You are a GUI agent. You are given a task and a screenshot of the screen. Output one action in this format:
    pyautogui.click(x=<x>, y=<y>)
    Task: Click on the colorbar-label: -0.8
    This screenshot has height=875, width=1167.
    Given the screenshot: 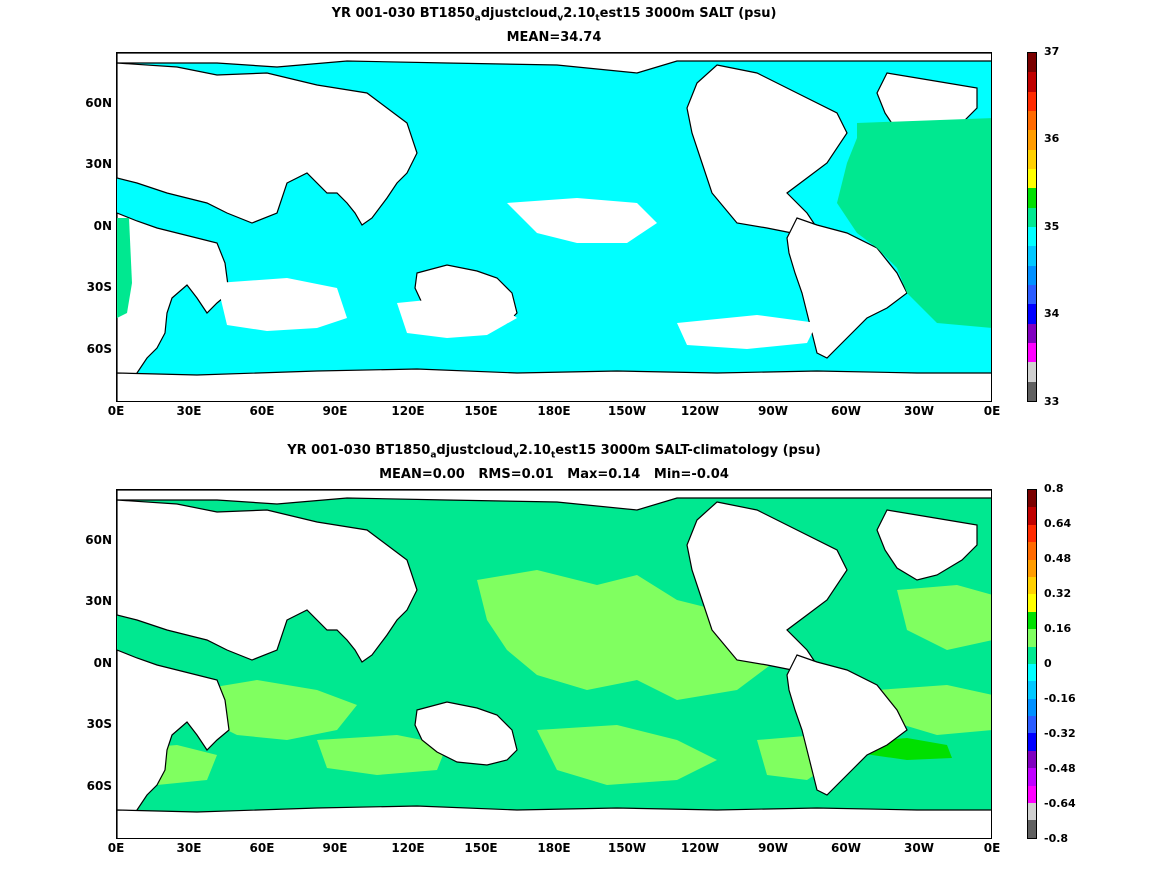 What is the action you would take?
    pyautogui.click(x=1056, y=838)
    